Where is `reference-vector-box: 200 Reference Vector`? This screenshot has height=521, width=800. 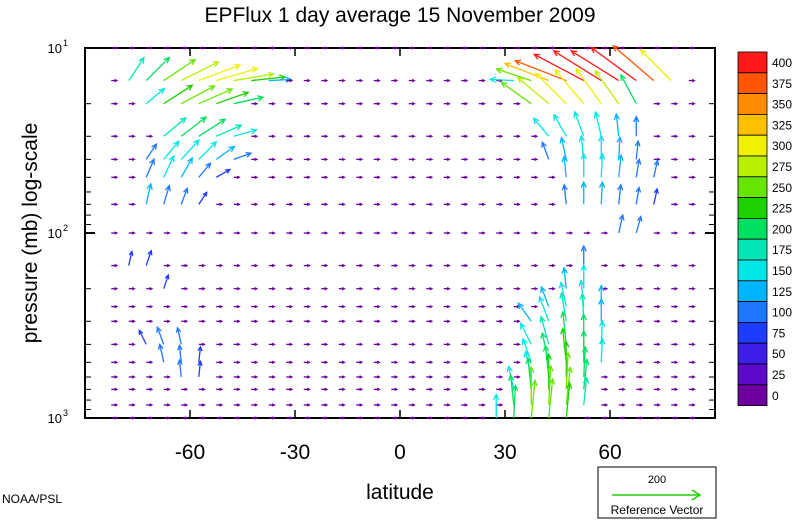 reference-vector-box: 200 Reference Vector is located at coordinates (657, 492).